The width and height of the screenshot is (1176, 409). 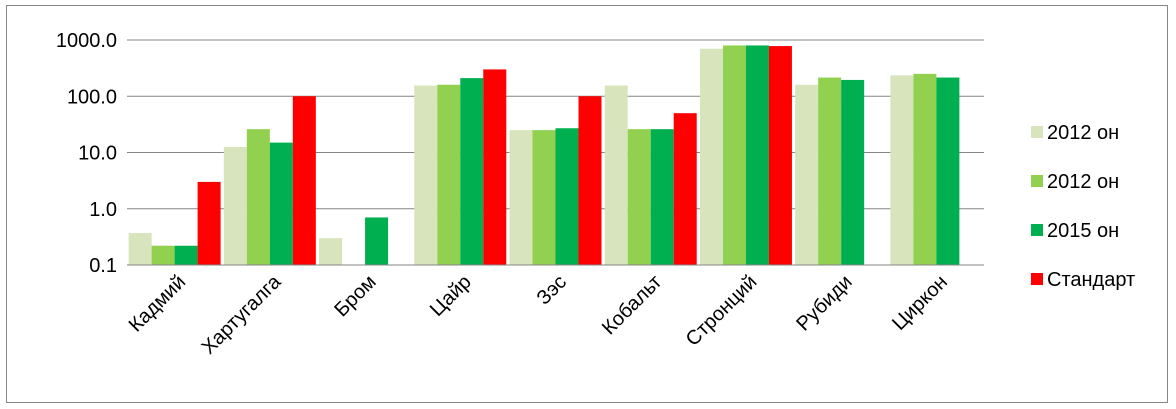 I want to click on x-category-label: Рубиди, so click(x=824, y=303).